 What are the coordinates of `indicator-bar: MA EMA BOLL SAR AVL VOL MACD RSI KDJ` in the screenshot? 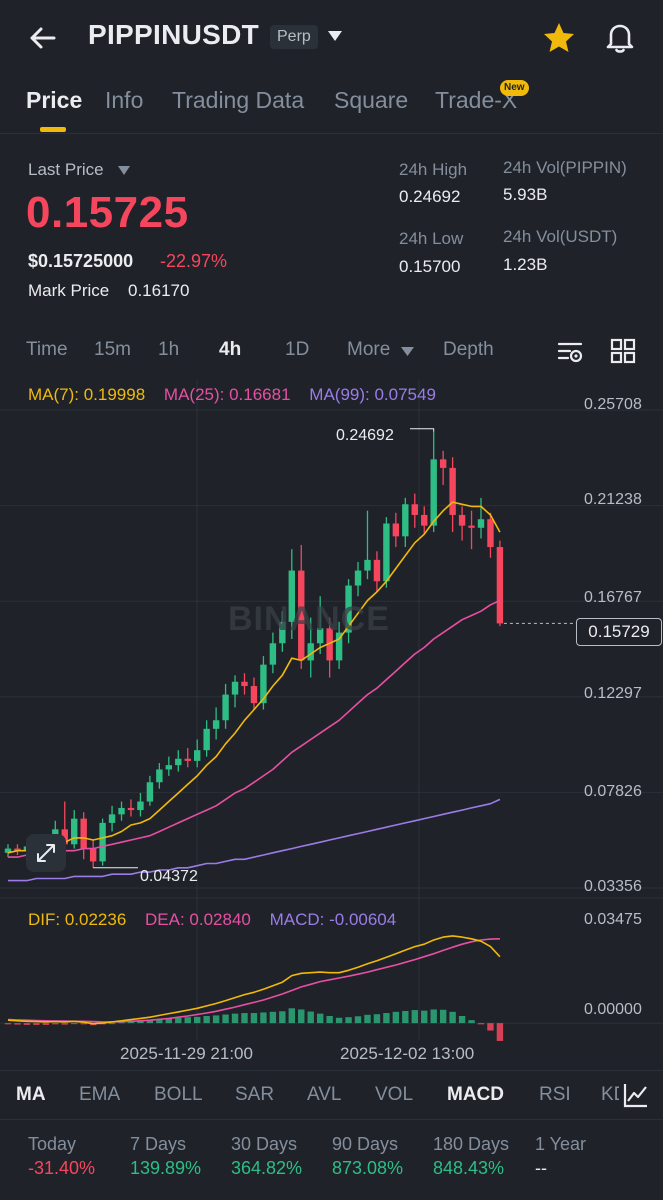 It's located at (331, 1095).